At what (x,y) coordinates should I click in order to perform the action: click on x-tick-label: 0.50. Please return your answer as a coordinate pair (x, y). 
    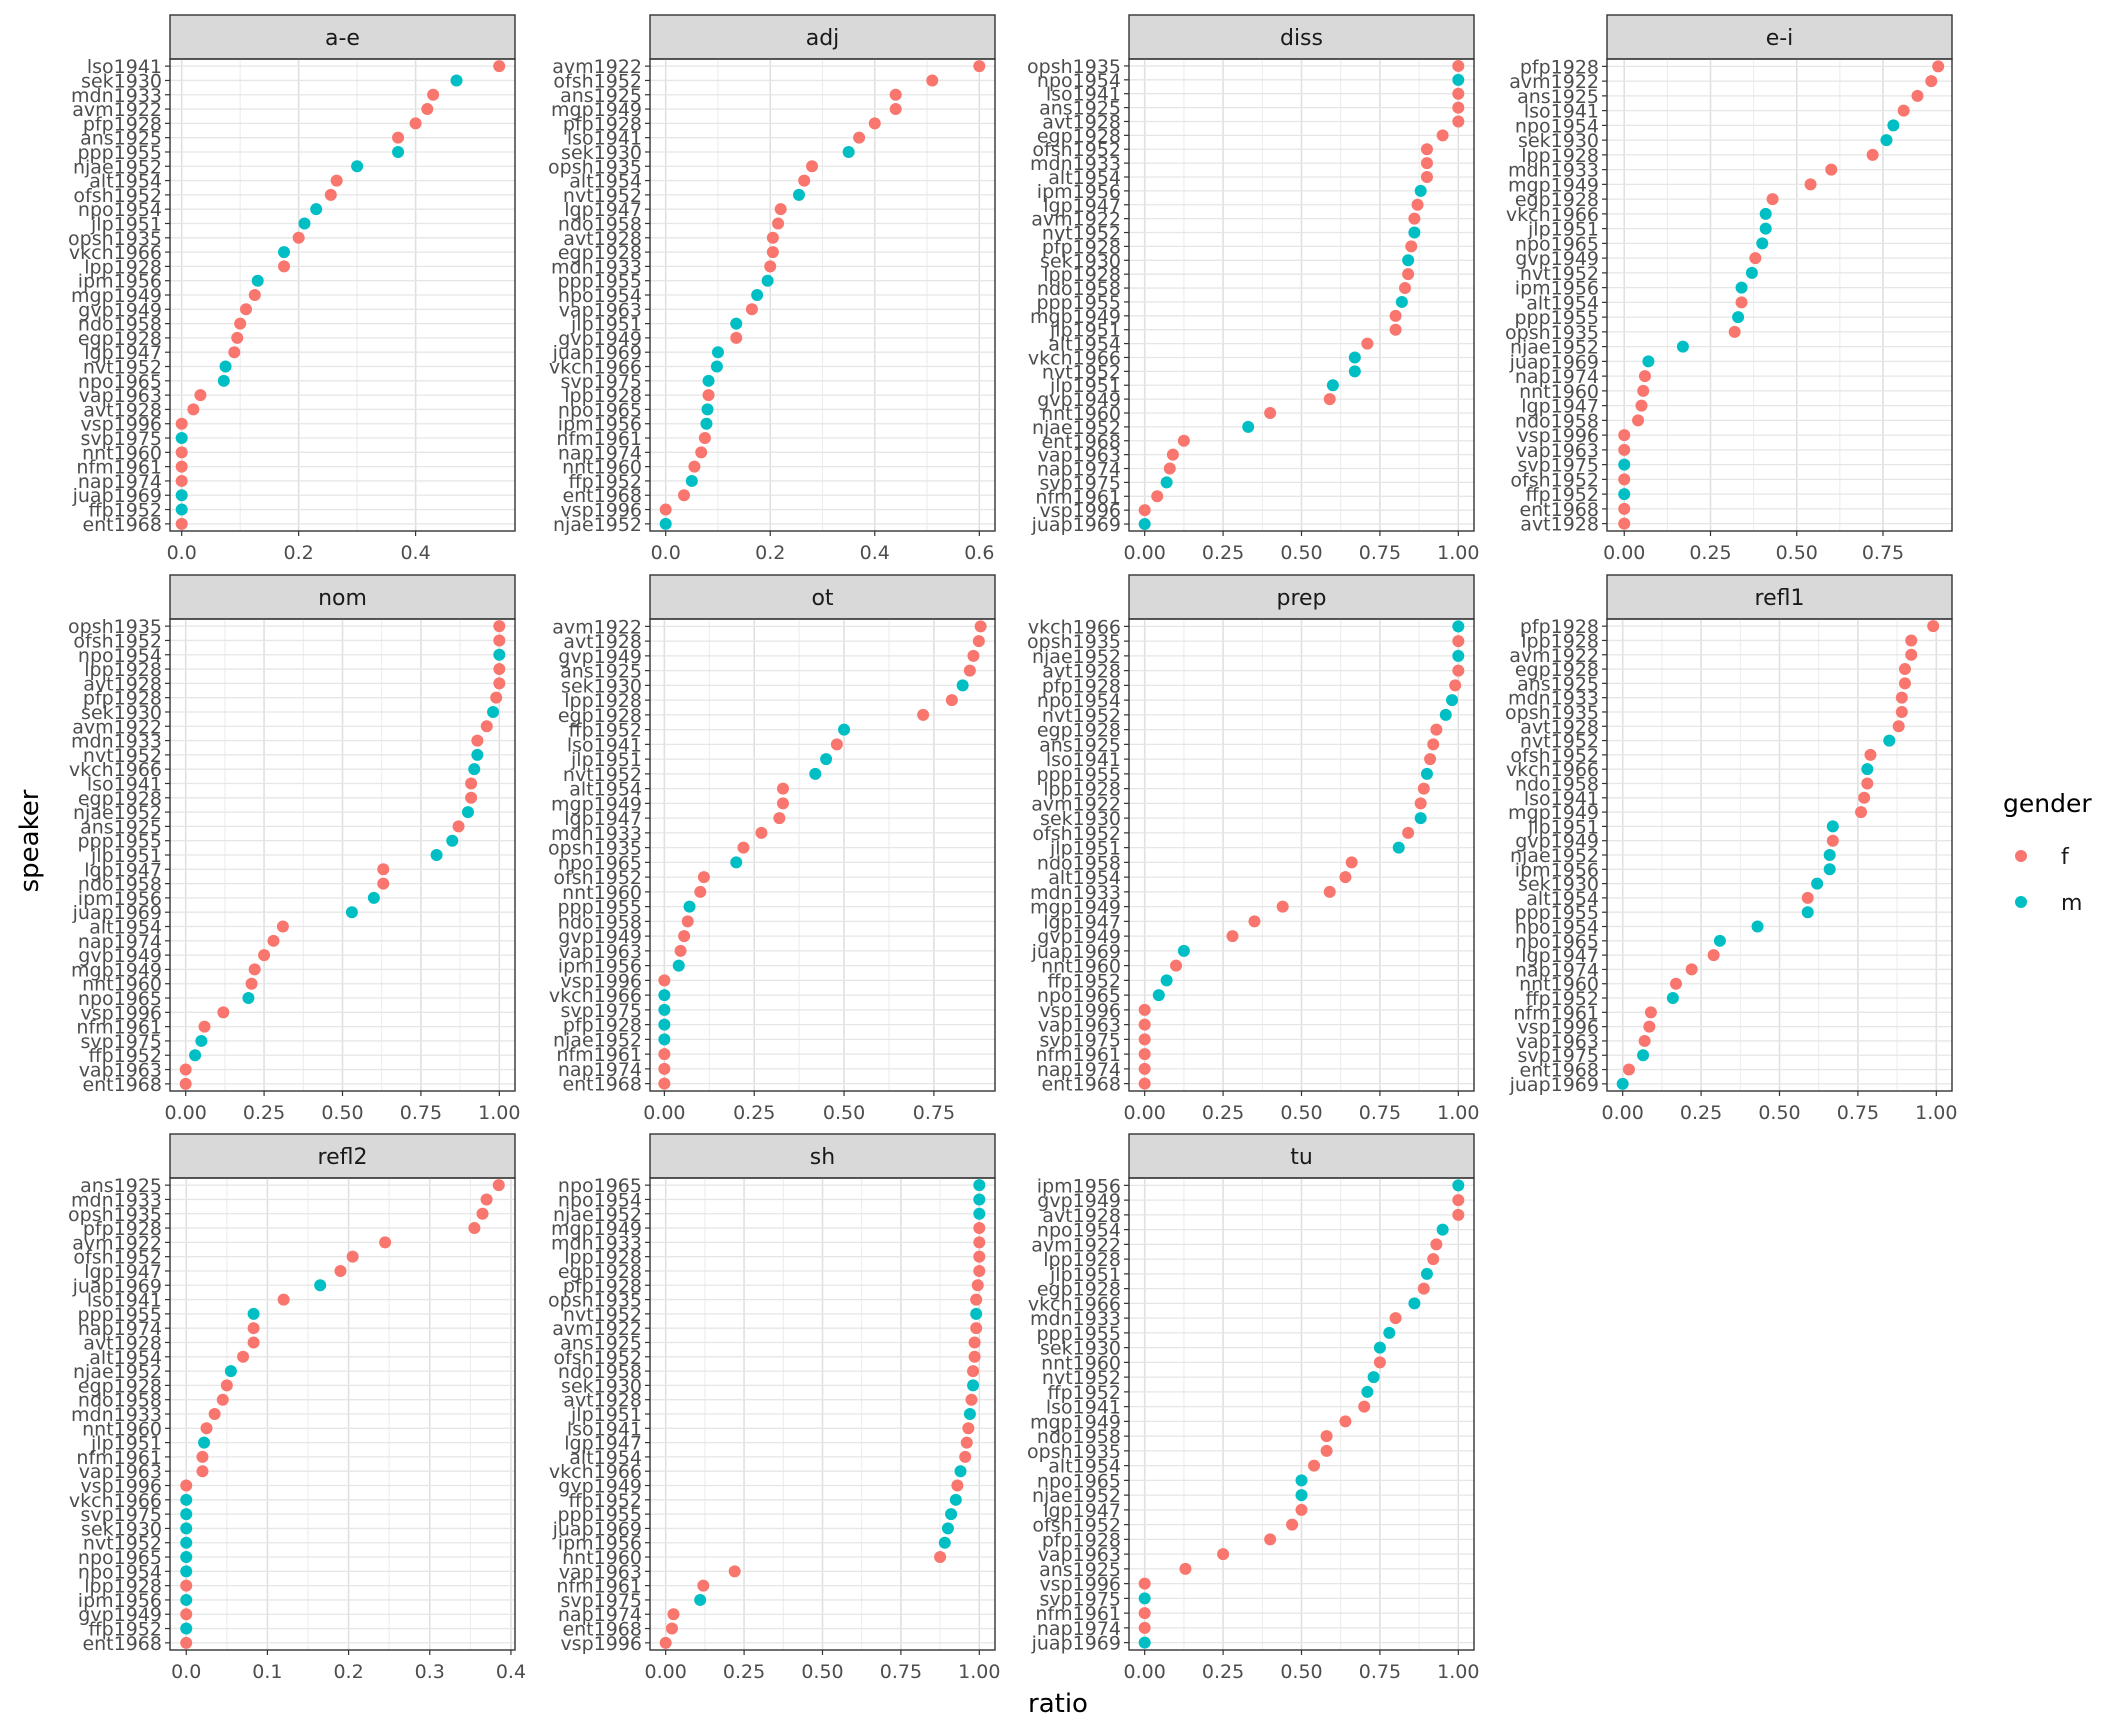
    Looking at the image, I should click on (1301, 1672).